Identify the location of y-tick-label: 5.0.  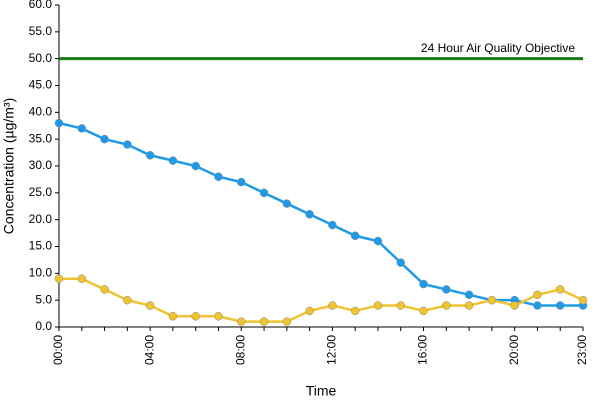
(43, 299).